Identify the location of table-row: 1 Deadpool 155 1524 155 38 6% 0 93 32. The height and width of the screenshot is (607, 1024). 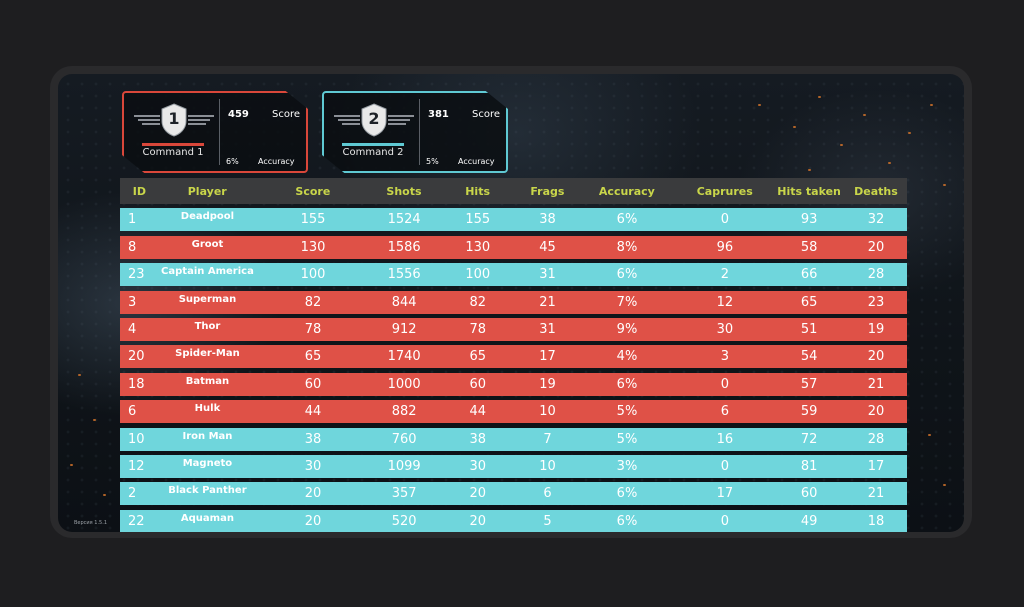
(513, 220).